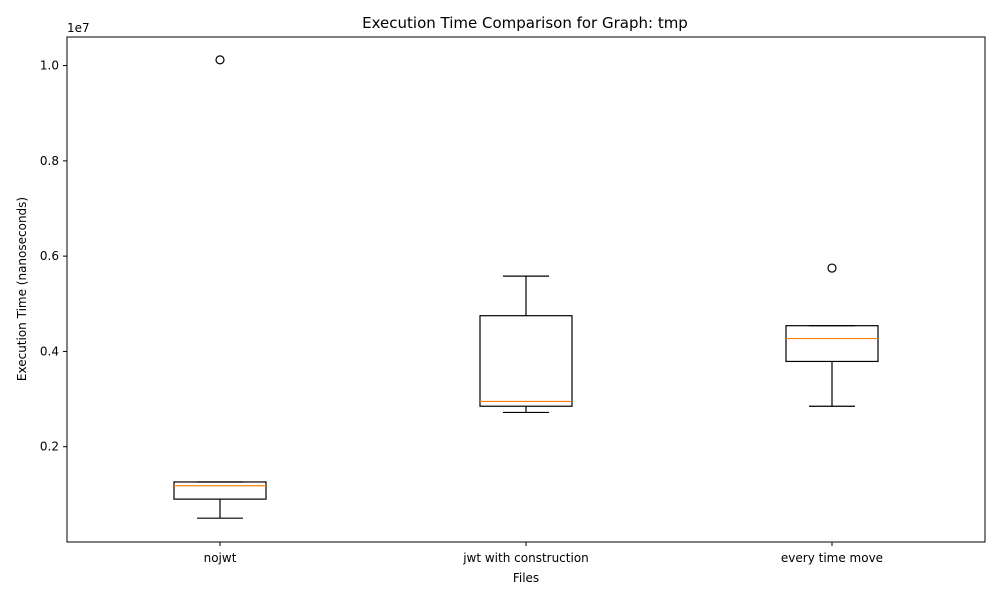 The height and width of the screenshot is (600, 1000). What do you see at coordinates (78, 28) in the screenshot?
I see `y-offset-label: 1e7` at bounding box center [78, 28].